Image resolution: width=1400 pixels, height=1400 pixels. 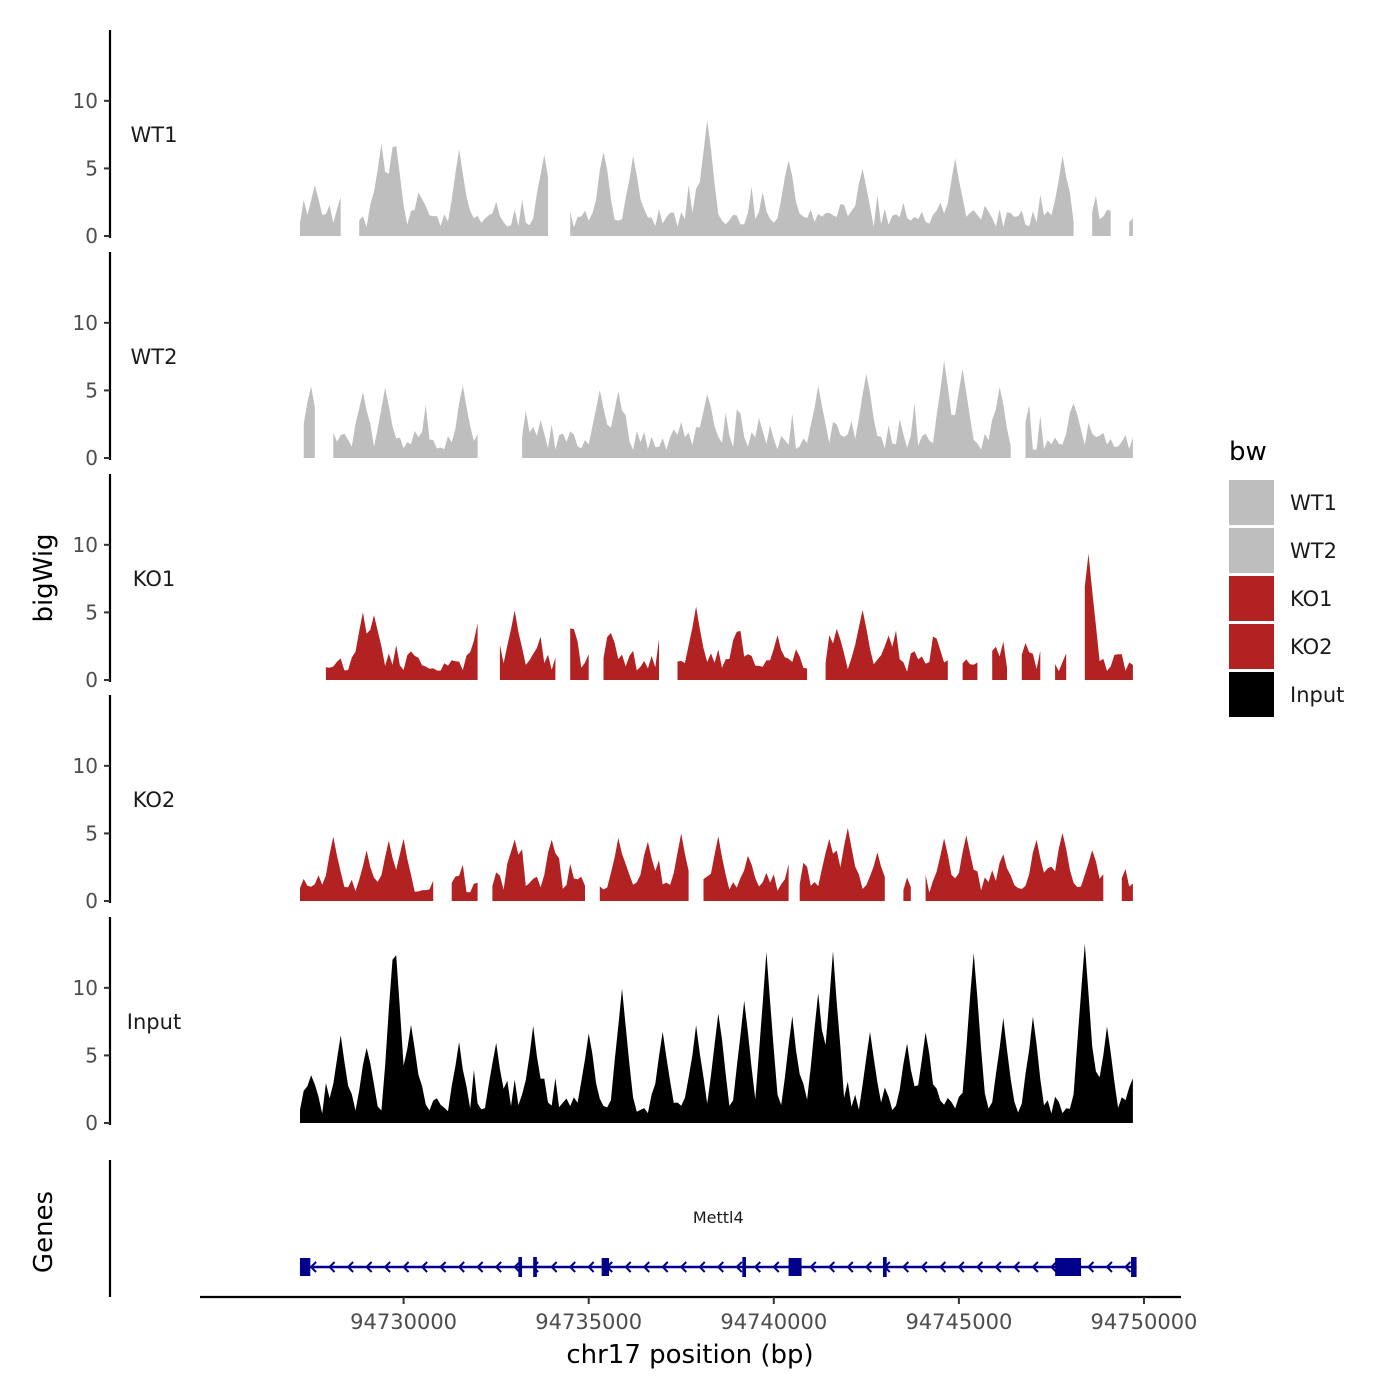 What do you see at coordinates (718, 1242) in the screenshot?
I see `gene-mettl4: Mettl4` at bounding box center [718, 1242].